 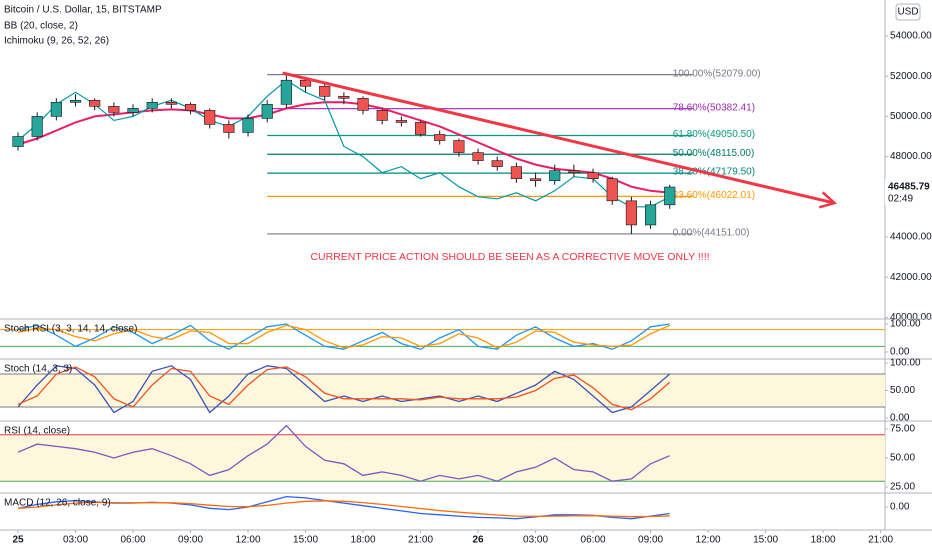 What do you see at coordinates (911, 76) in the screenshot?
I see `y-tick-label: 52000.00` at bounding box center [911, 76].